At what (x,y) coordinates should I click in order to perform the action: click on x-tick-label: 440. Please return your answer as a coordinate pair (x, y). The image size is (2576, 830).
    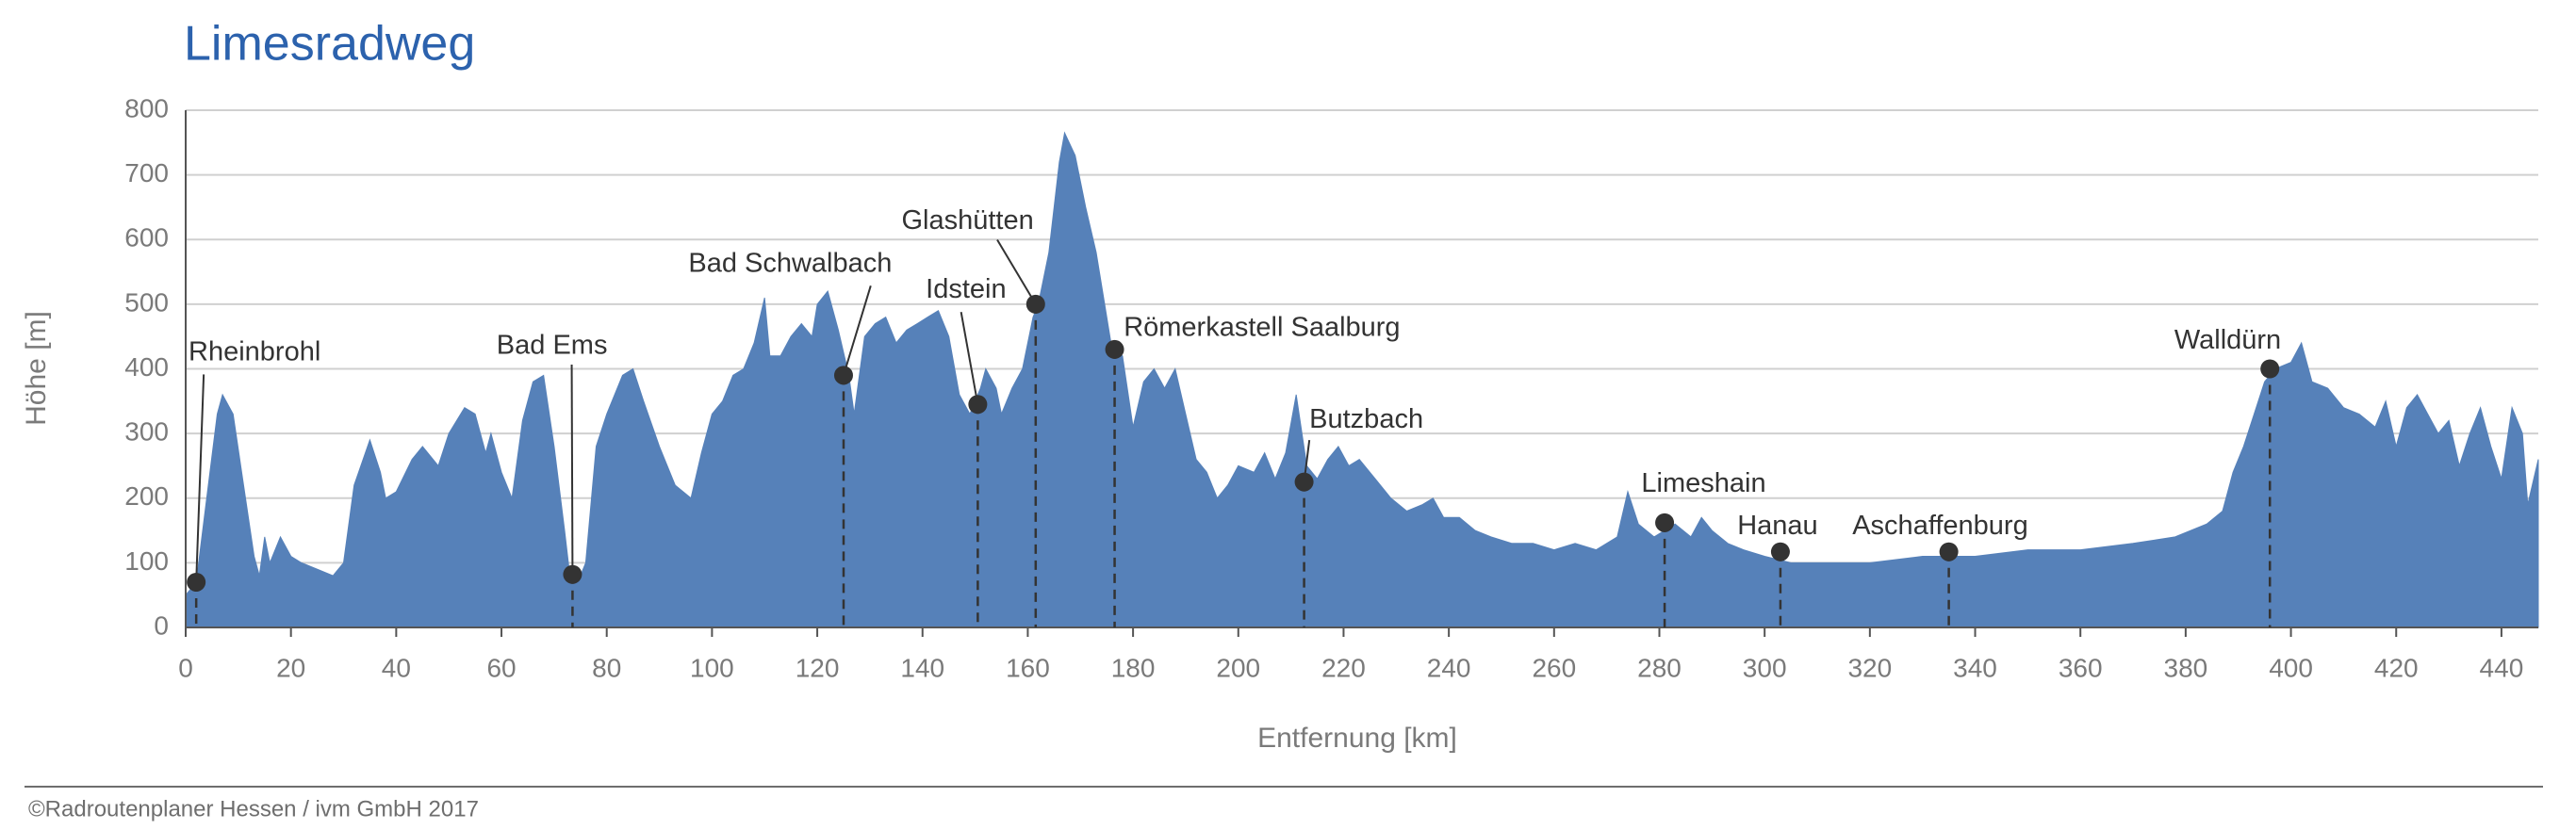
    Looking at the image, I should click on (2502, 667).